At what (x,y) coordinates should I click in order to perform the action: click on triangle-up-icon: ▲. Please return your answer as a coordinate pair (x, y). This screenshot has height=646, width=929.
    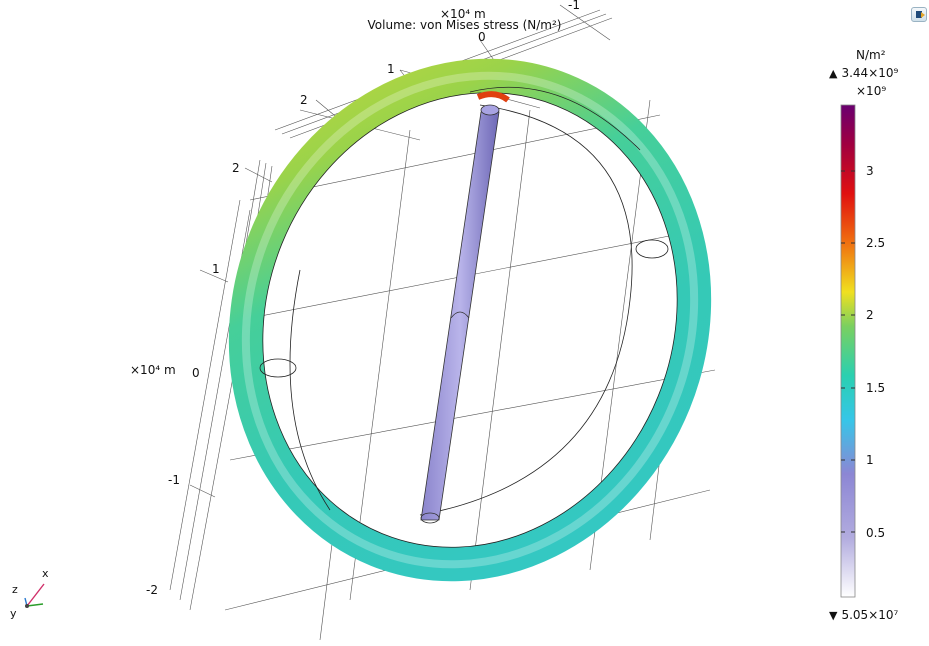
    Looking at the image, I should click on (833, 73).